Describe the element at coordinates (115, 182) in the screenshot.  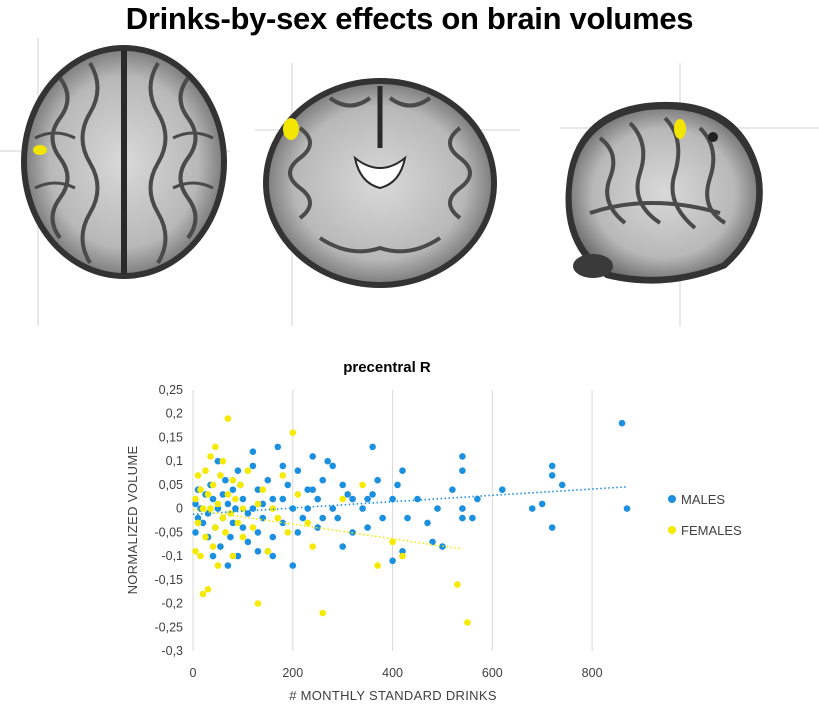
I see `axial-brain-view` at that location.